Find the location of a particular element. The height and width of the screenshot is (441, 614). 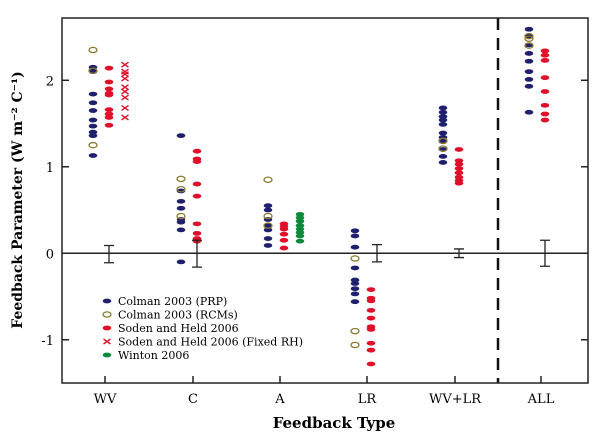

y-axis-label: Feedback Parameter (W m⁻² C⁻¹) is located at coordinates (18, 199).